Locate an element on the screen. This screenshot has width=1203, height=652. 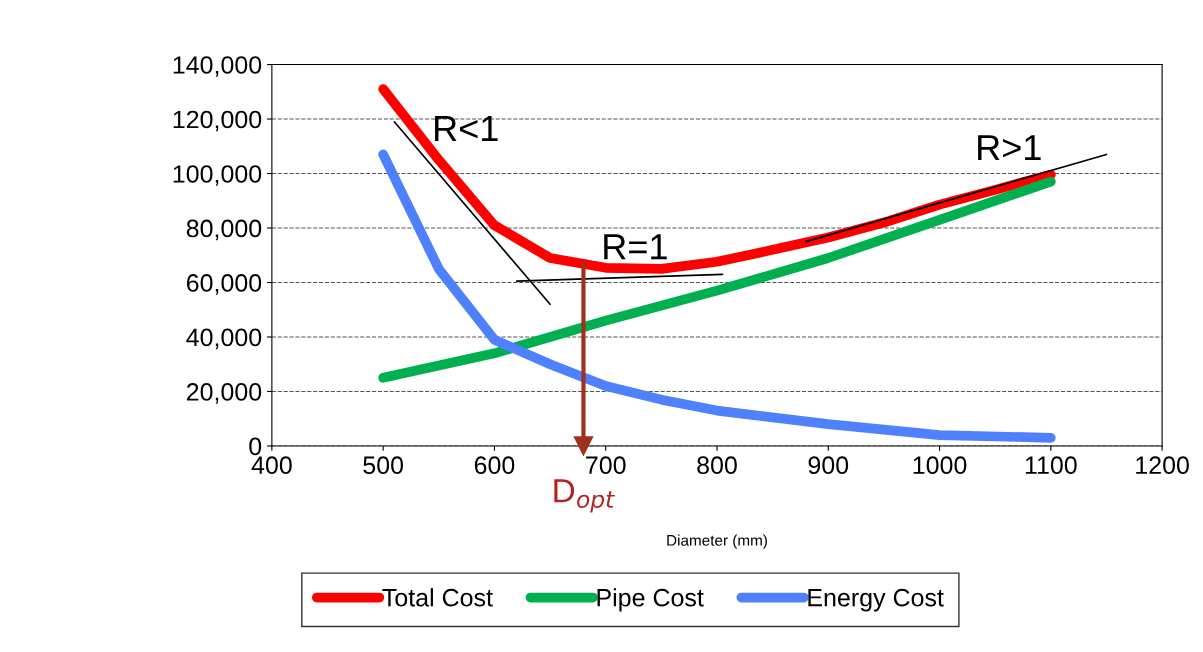
x-tick-label: 1000 is located at coordinates (940, 465).